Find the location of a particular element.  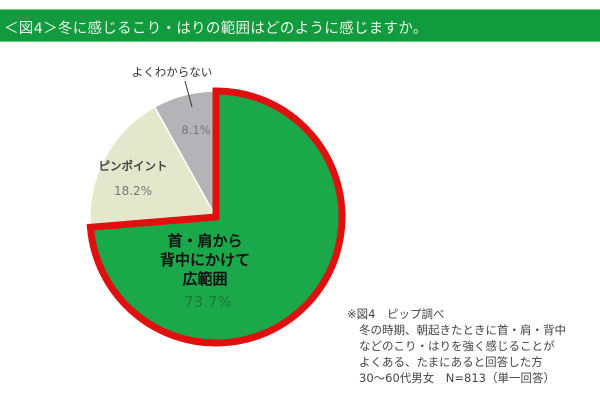

slice-value: 18.2% is located at coordinates (133, 191).